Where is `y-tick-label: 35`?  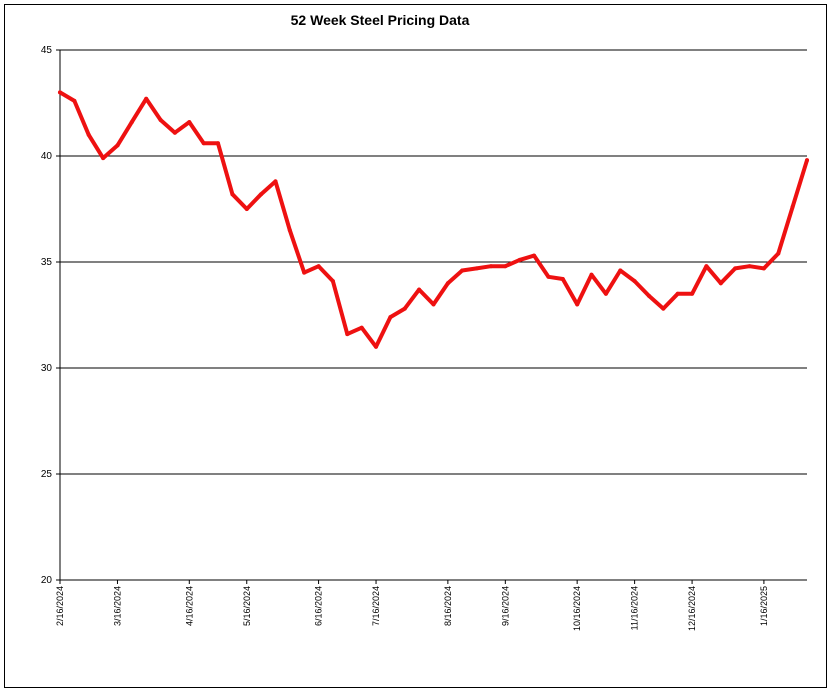 y-tick-label: 35 is located at coordinates (47, 262).